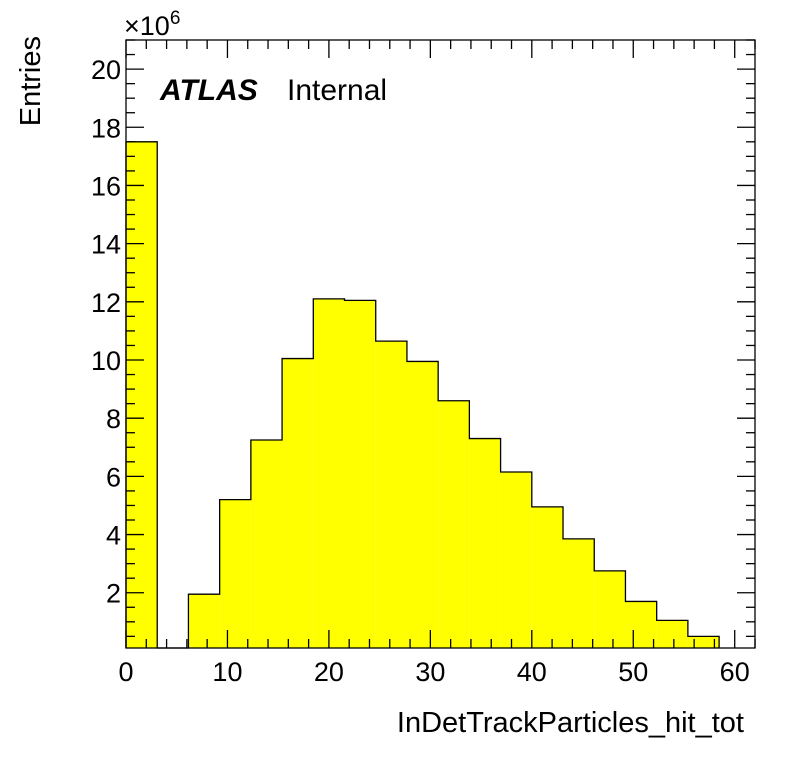 Image resolution: width=796 pixels, height=772 pixels. What do you see at coordinates (227, 672) in the screenshot?
I see `x-tick-label: 10` at bounding box center [227, 672].